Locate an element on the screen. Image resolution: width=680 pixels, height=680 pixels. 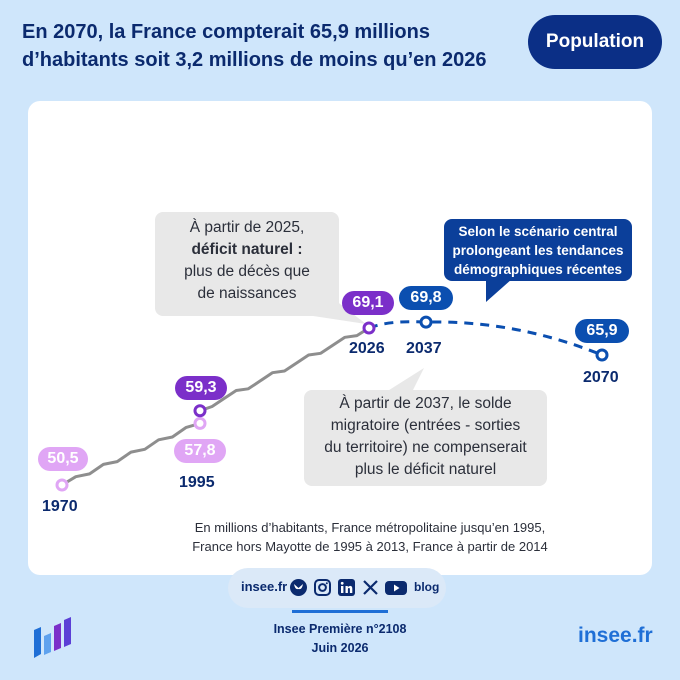
point-2070 is located at coordinates (602, 355).